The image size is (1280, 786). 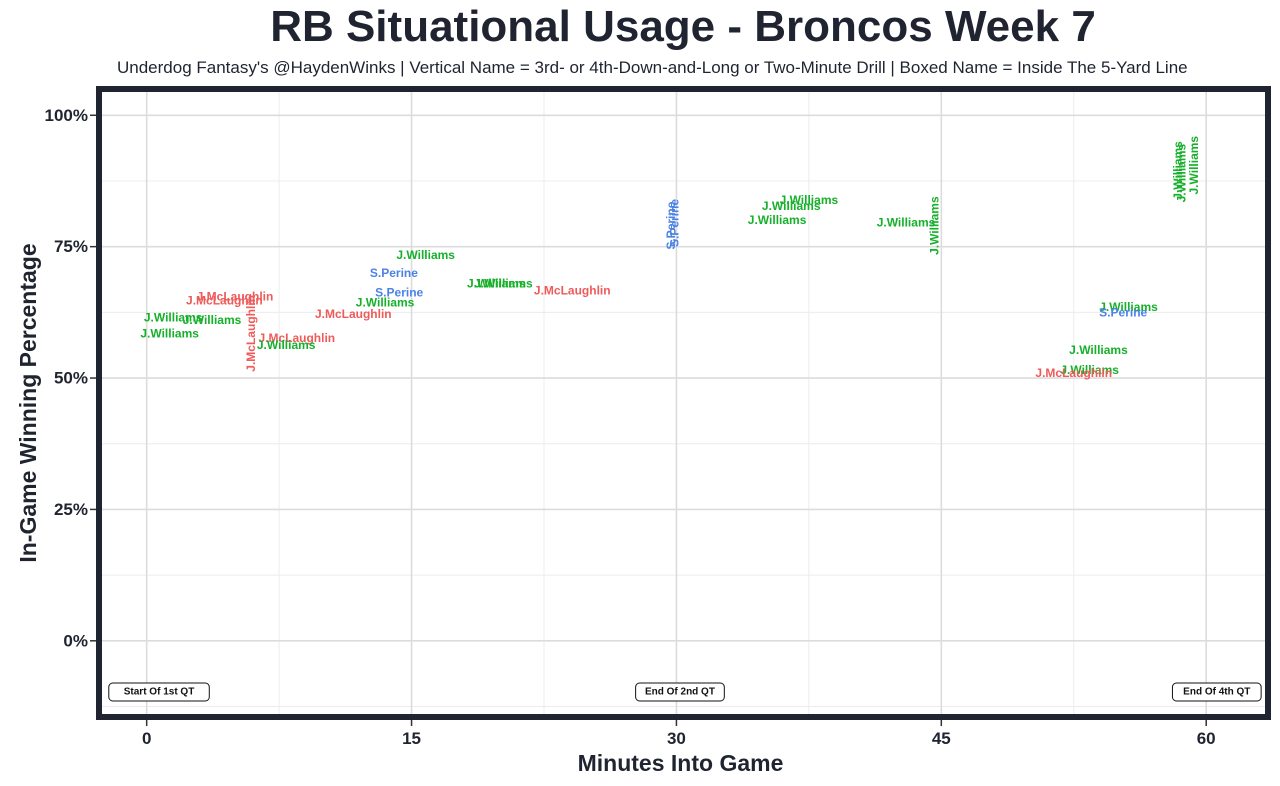 I want to click on x-tick-label: 15, so click(x=411, y=738).